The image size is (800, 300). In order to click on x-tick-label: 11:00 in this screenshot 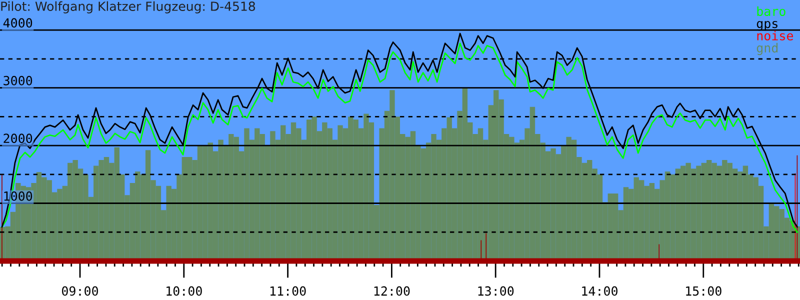, I will do `click(288, 291)`.